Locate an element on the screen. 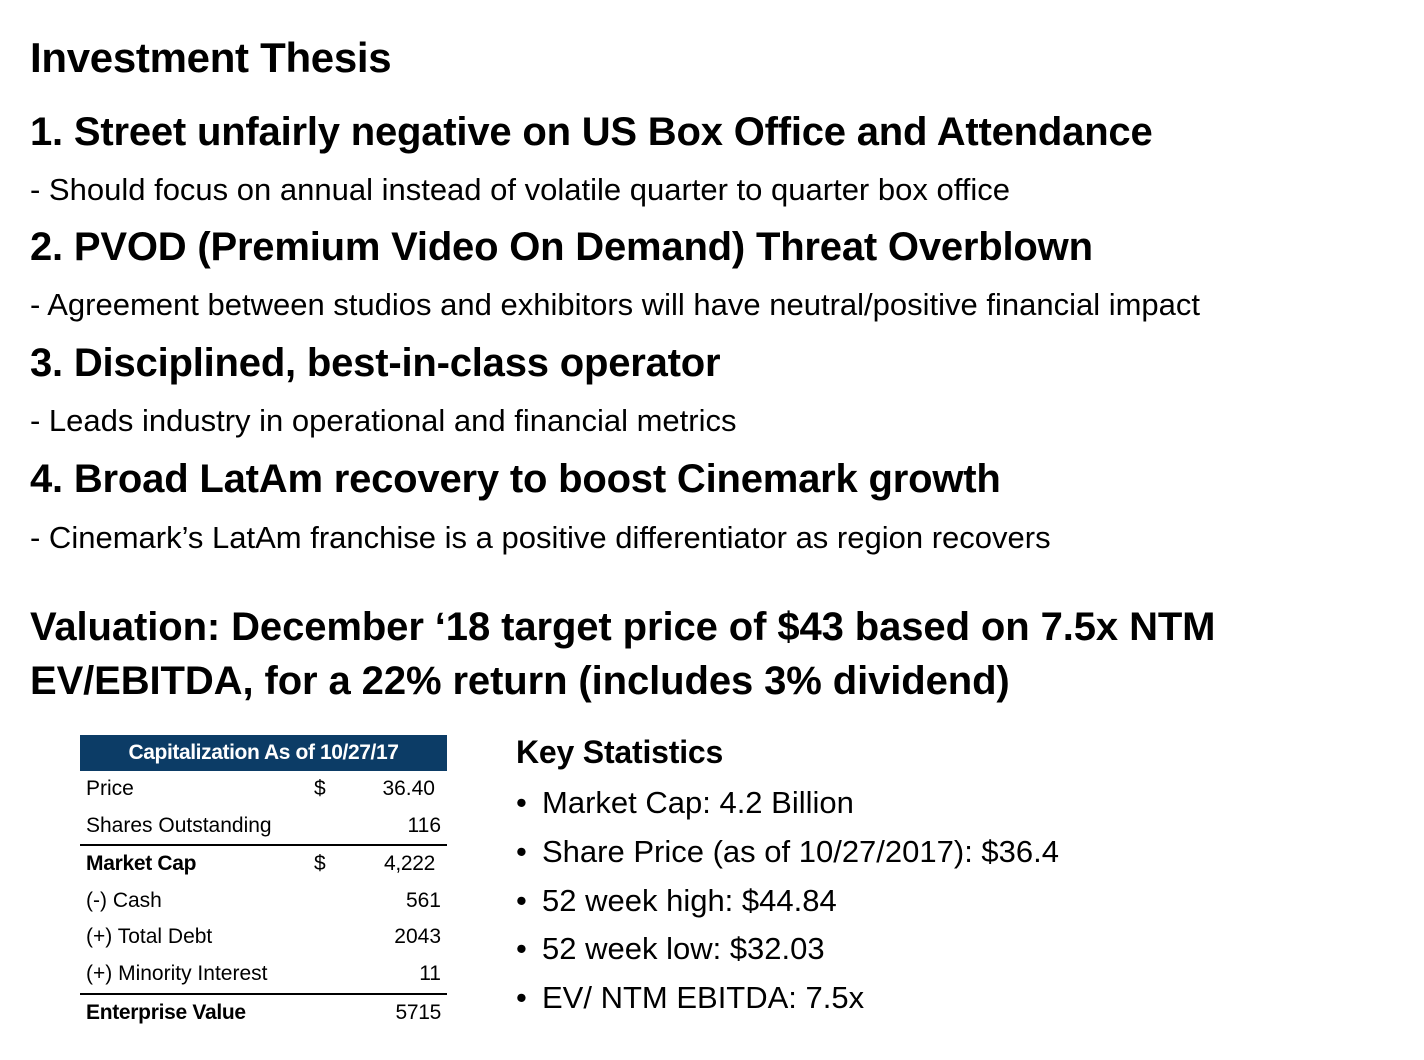 The image size is (1424, 1060). list-item: • EV/ NTM EBITDA: 7.5x is located at coordinates (787, 998).